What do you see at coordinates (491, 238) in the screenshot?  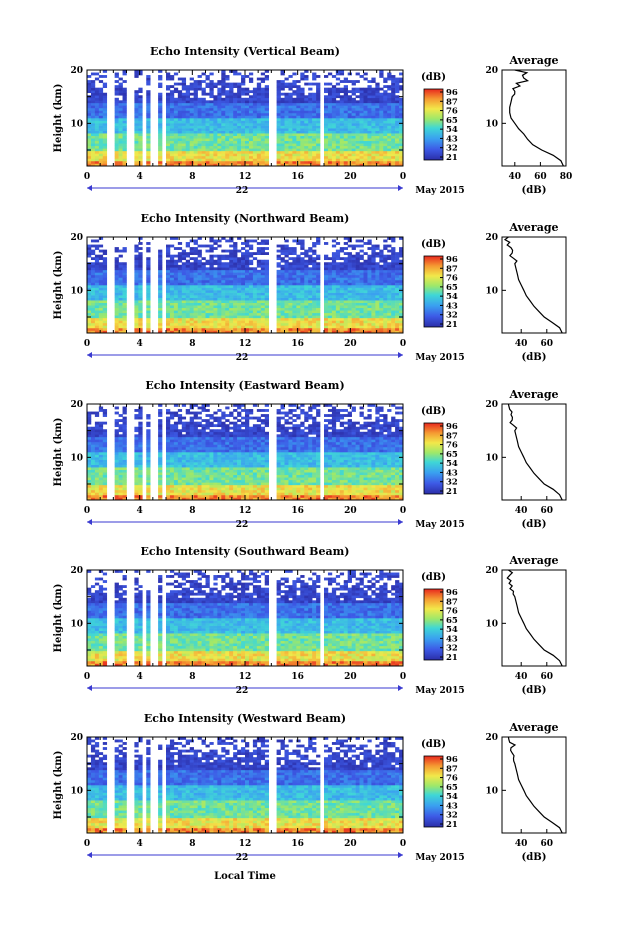 I see `avg-y-tick-label: 20` at bounding box center [491, 238].